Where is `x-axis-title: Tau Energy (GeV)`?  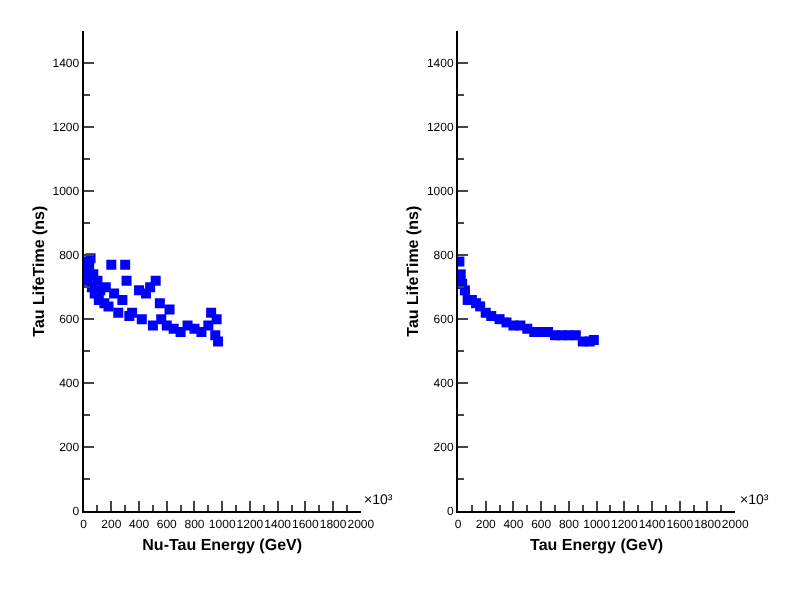
x-axis-title: Tau Energy (GeV) is located at coordinates (597, 544).